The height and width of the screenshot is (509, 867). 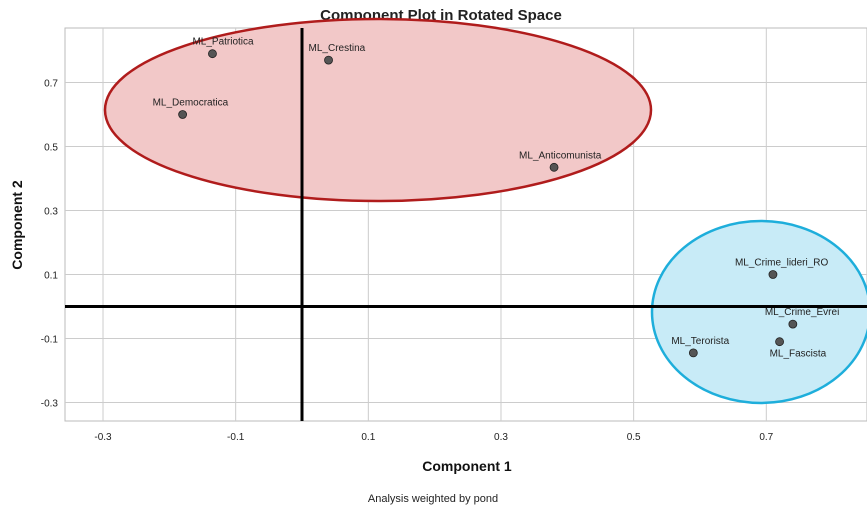 I want to click on point-label: ML_Terorista, so click(x=700, y=341).